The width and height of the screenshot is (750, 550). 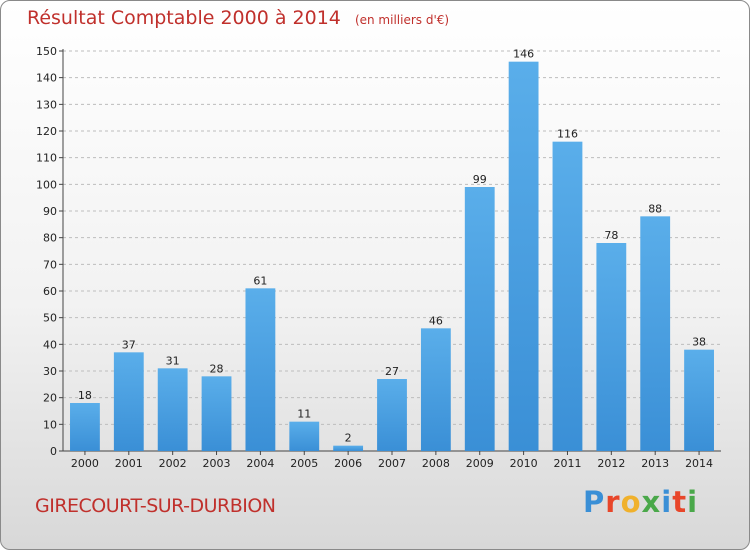 What do you see at coordinates (594, 502) in the screenshot?
I see `brand-letter: P` at bounding box center [594, 502].